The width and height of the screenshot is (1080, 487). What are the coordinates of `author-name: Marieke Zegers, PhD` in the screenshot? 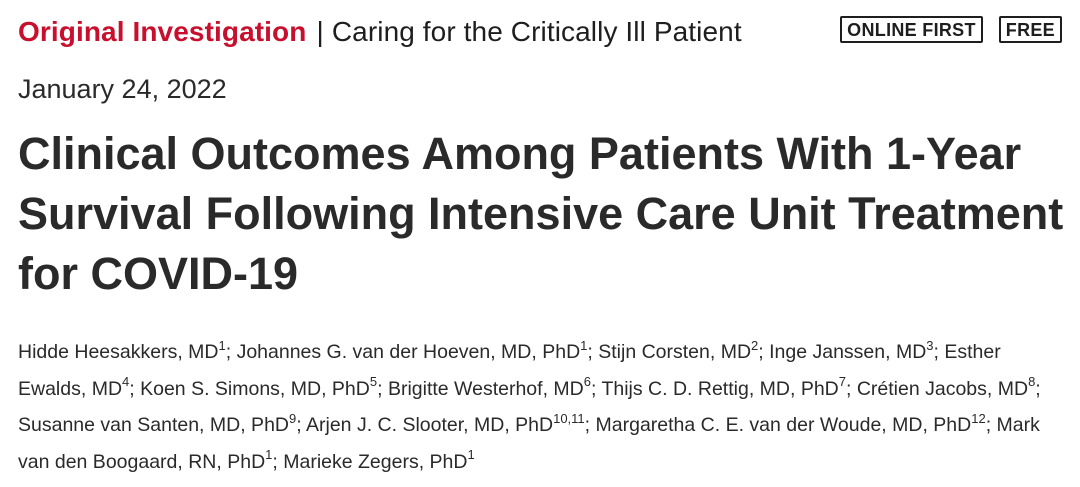 It's located at (375, 461).